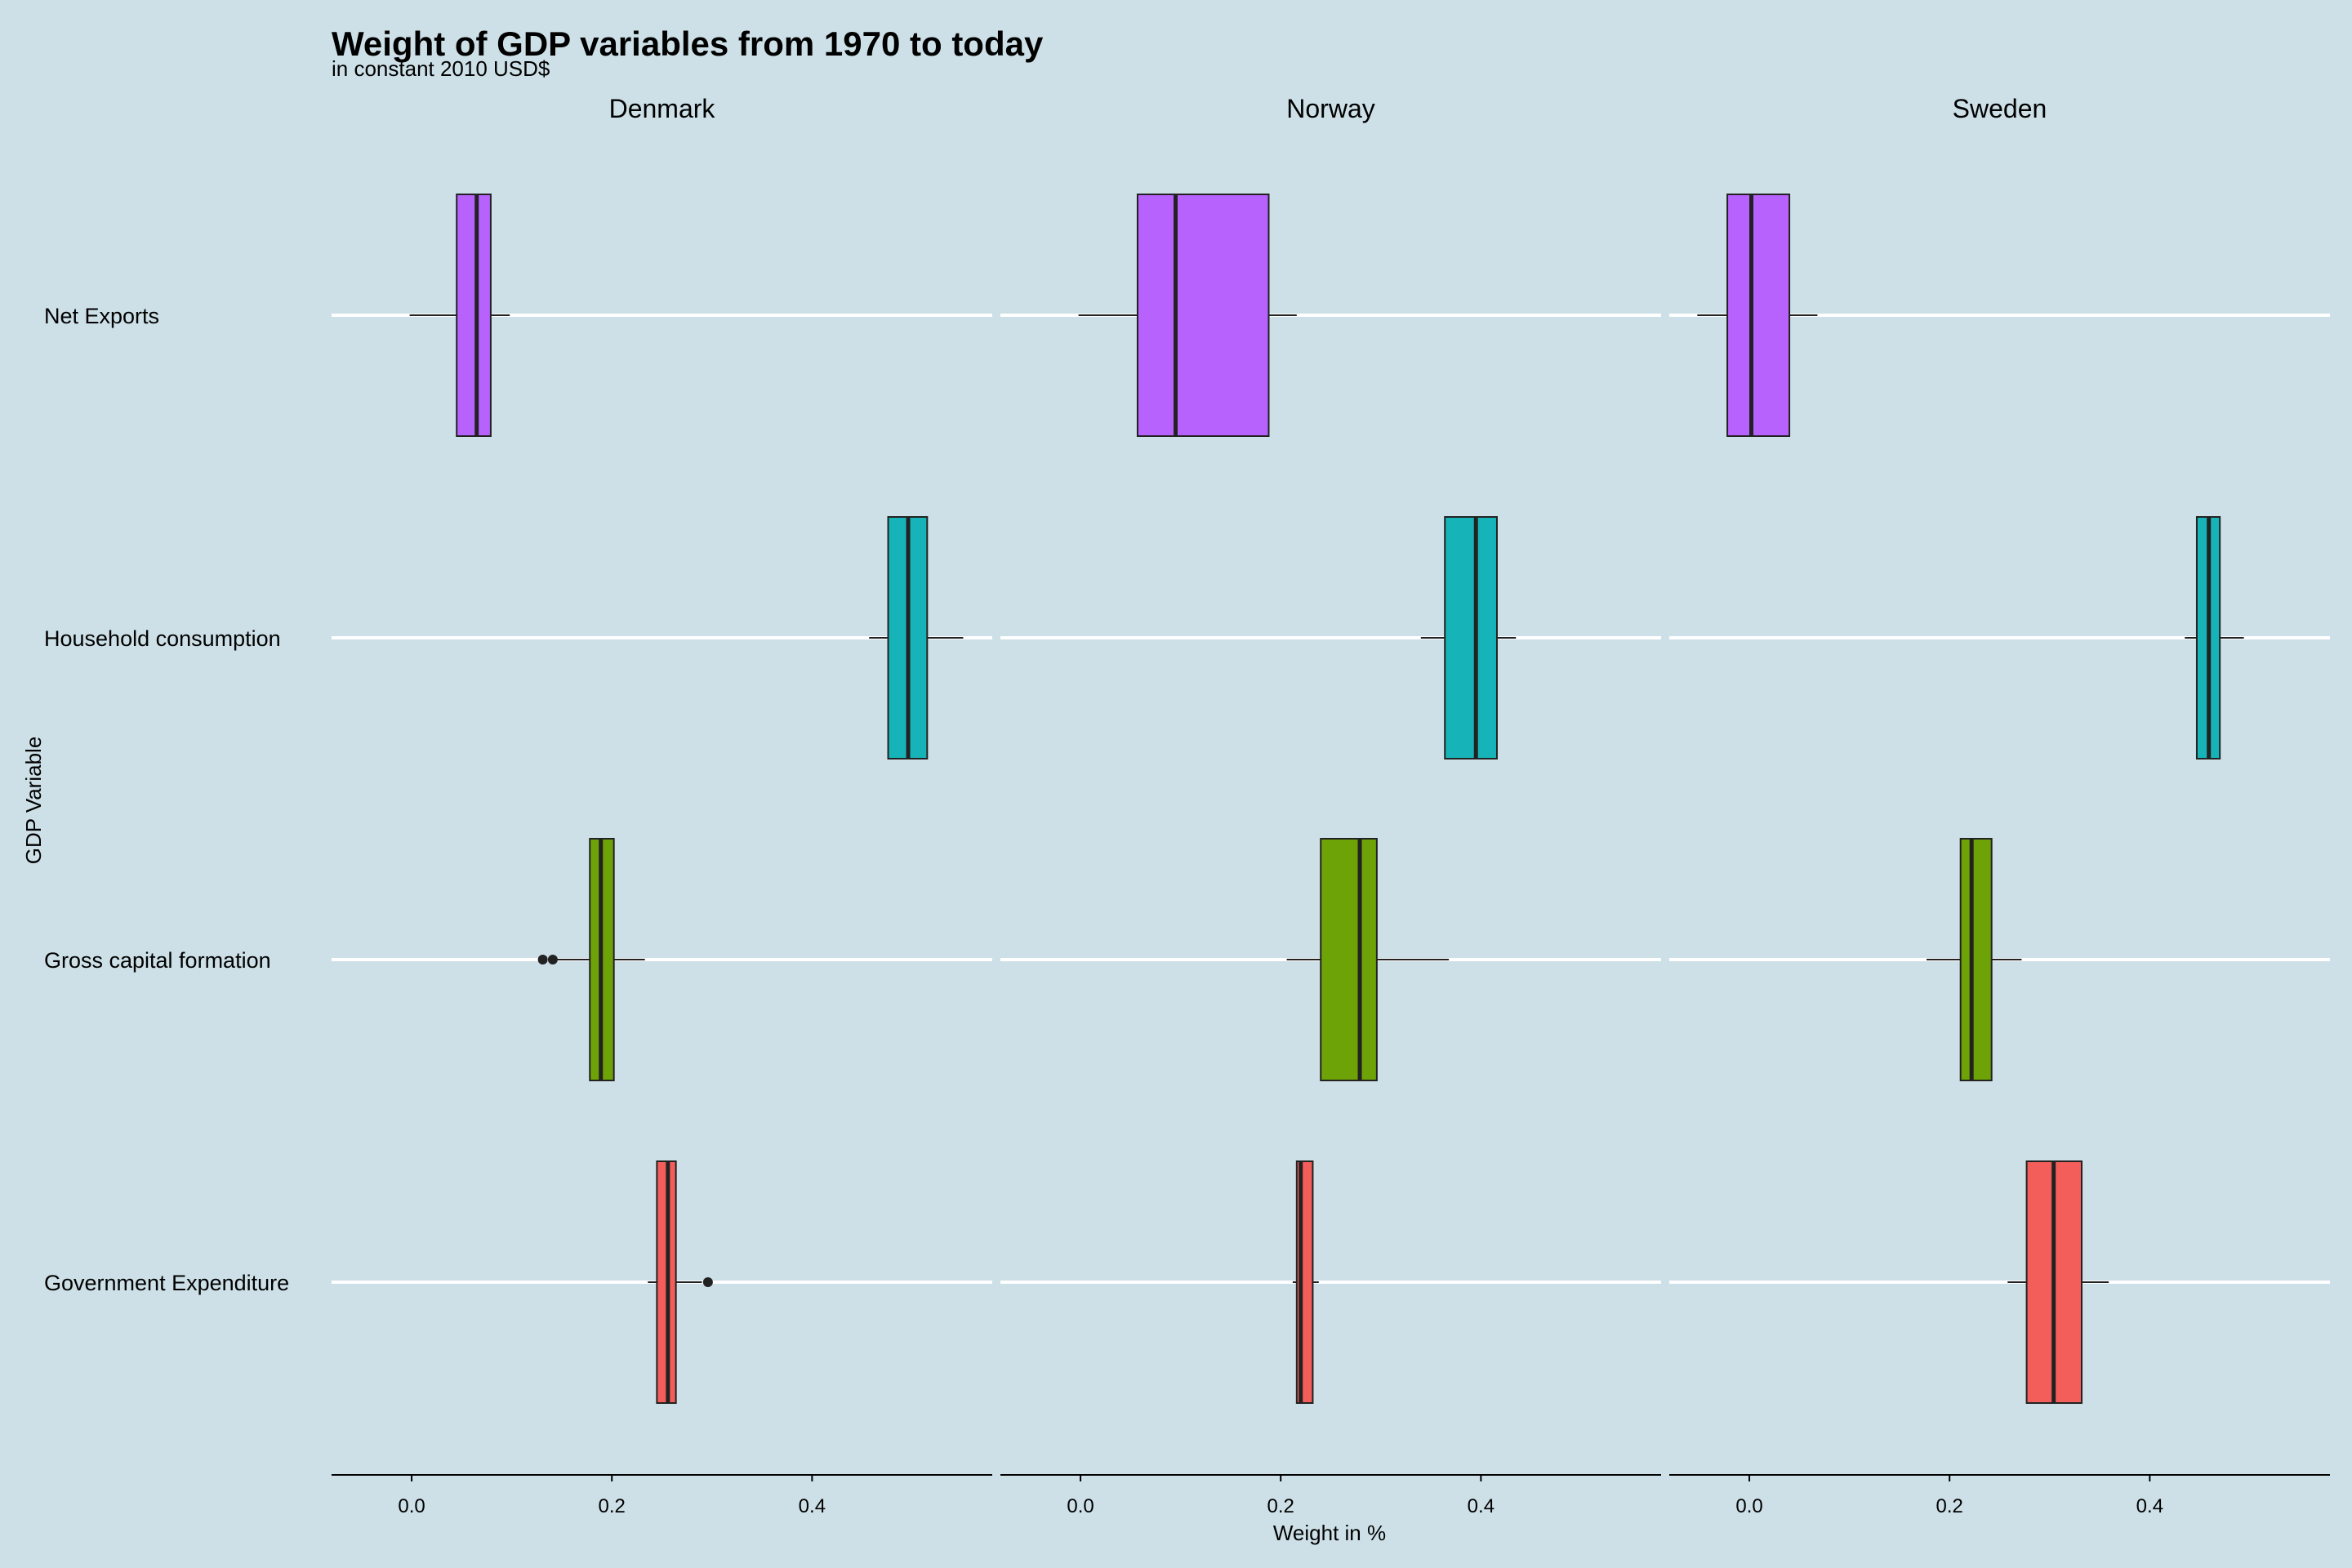 The width and height of the screenshot is (2352, 1568). What do you see at coordinates (157, 960) in the screenshot?
I see `y-tick-label-gross-capital-formation: Gross capital formation` at bounding box center [157, 960].